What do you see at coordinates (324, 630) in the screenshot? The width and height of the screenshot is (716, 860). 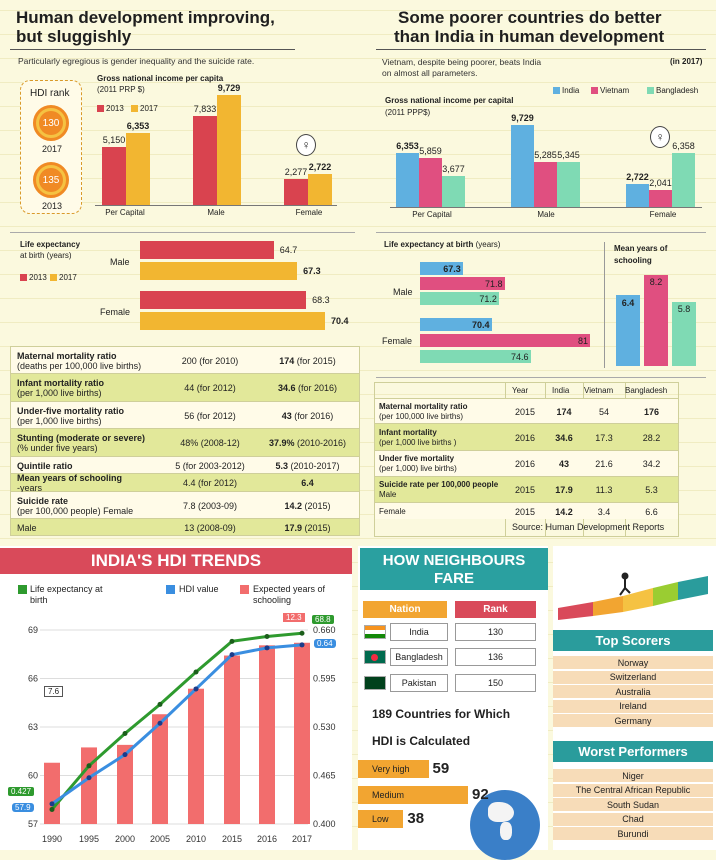 I see `trend-right-tick: 0.660` at bounding box center [324, 630].